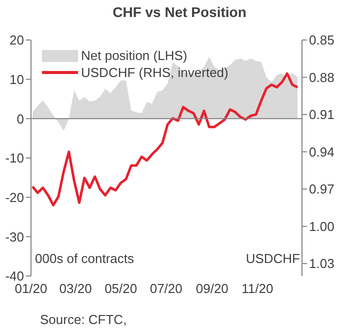 The width and height of the screenshot is (349, 328). Describe the element at coordinates (212, 288) in the screenshot. I see `x-tick-label: 09/20` at that location.